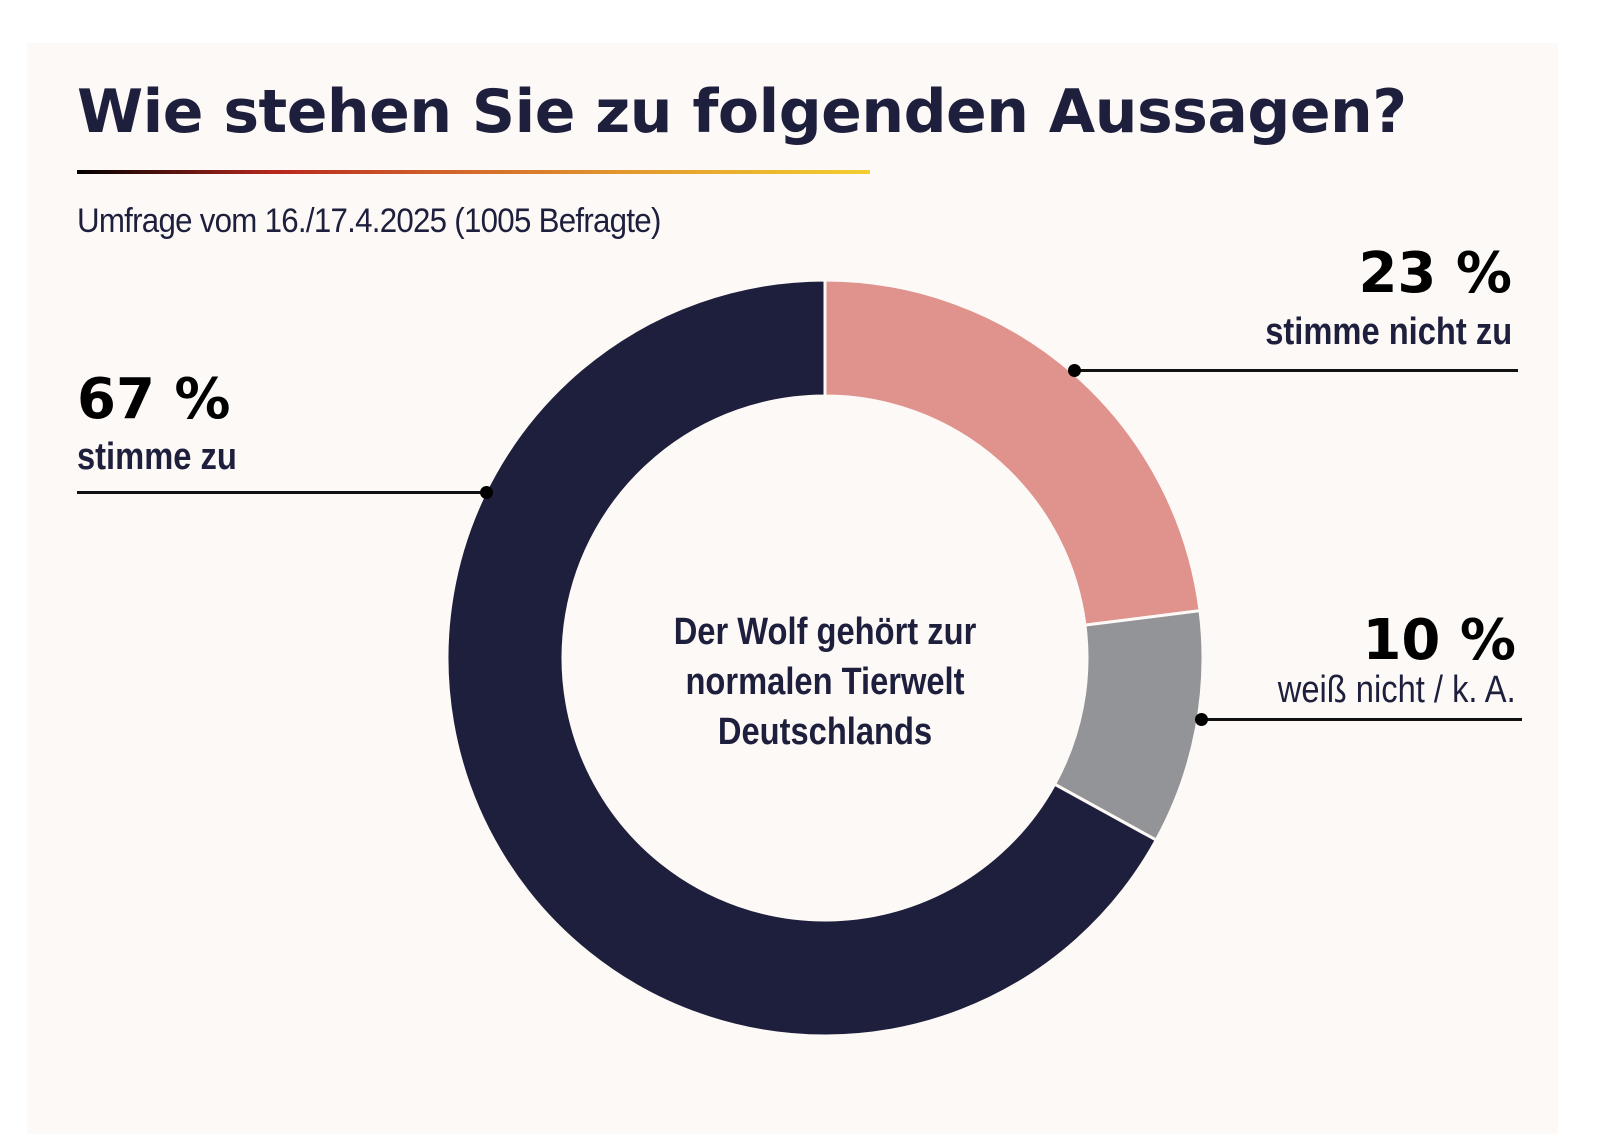  What do you see at coordinates (1296, 370) in the screenshot?
I see `leader-line-disagree` at bounding box center [1296, 370].